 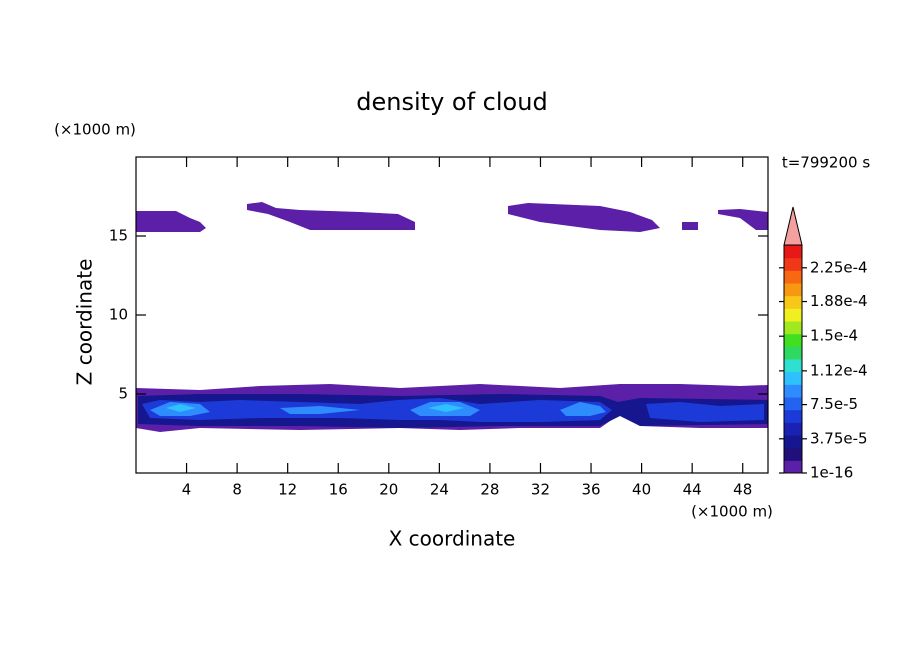 I want to click on colorbar-label: 2.25e-4, so click(x=839, y=267).